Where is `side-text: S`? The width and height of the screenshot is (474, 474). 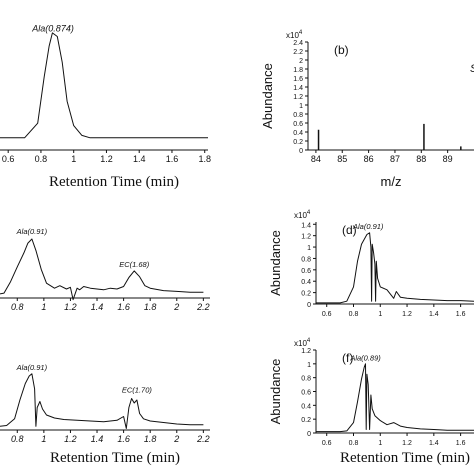
side-text: S is located at coordinates (472, 69).